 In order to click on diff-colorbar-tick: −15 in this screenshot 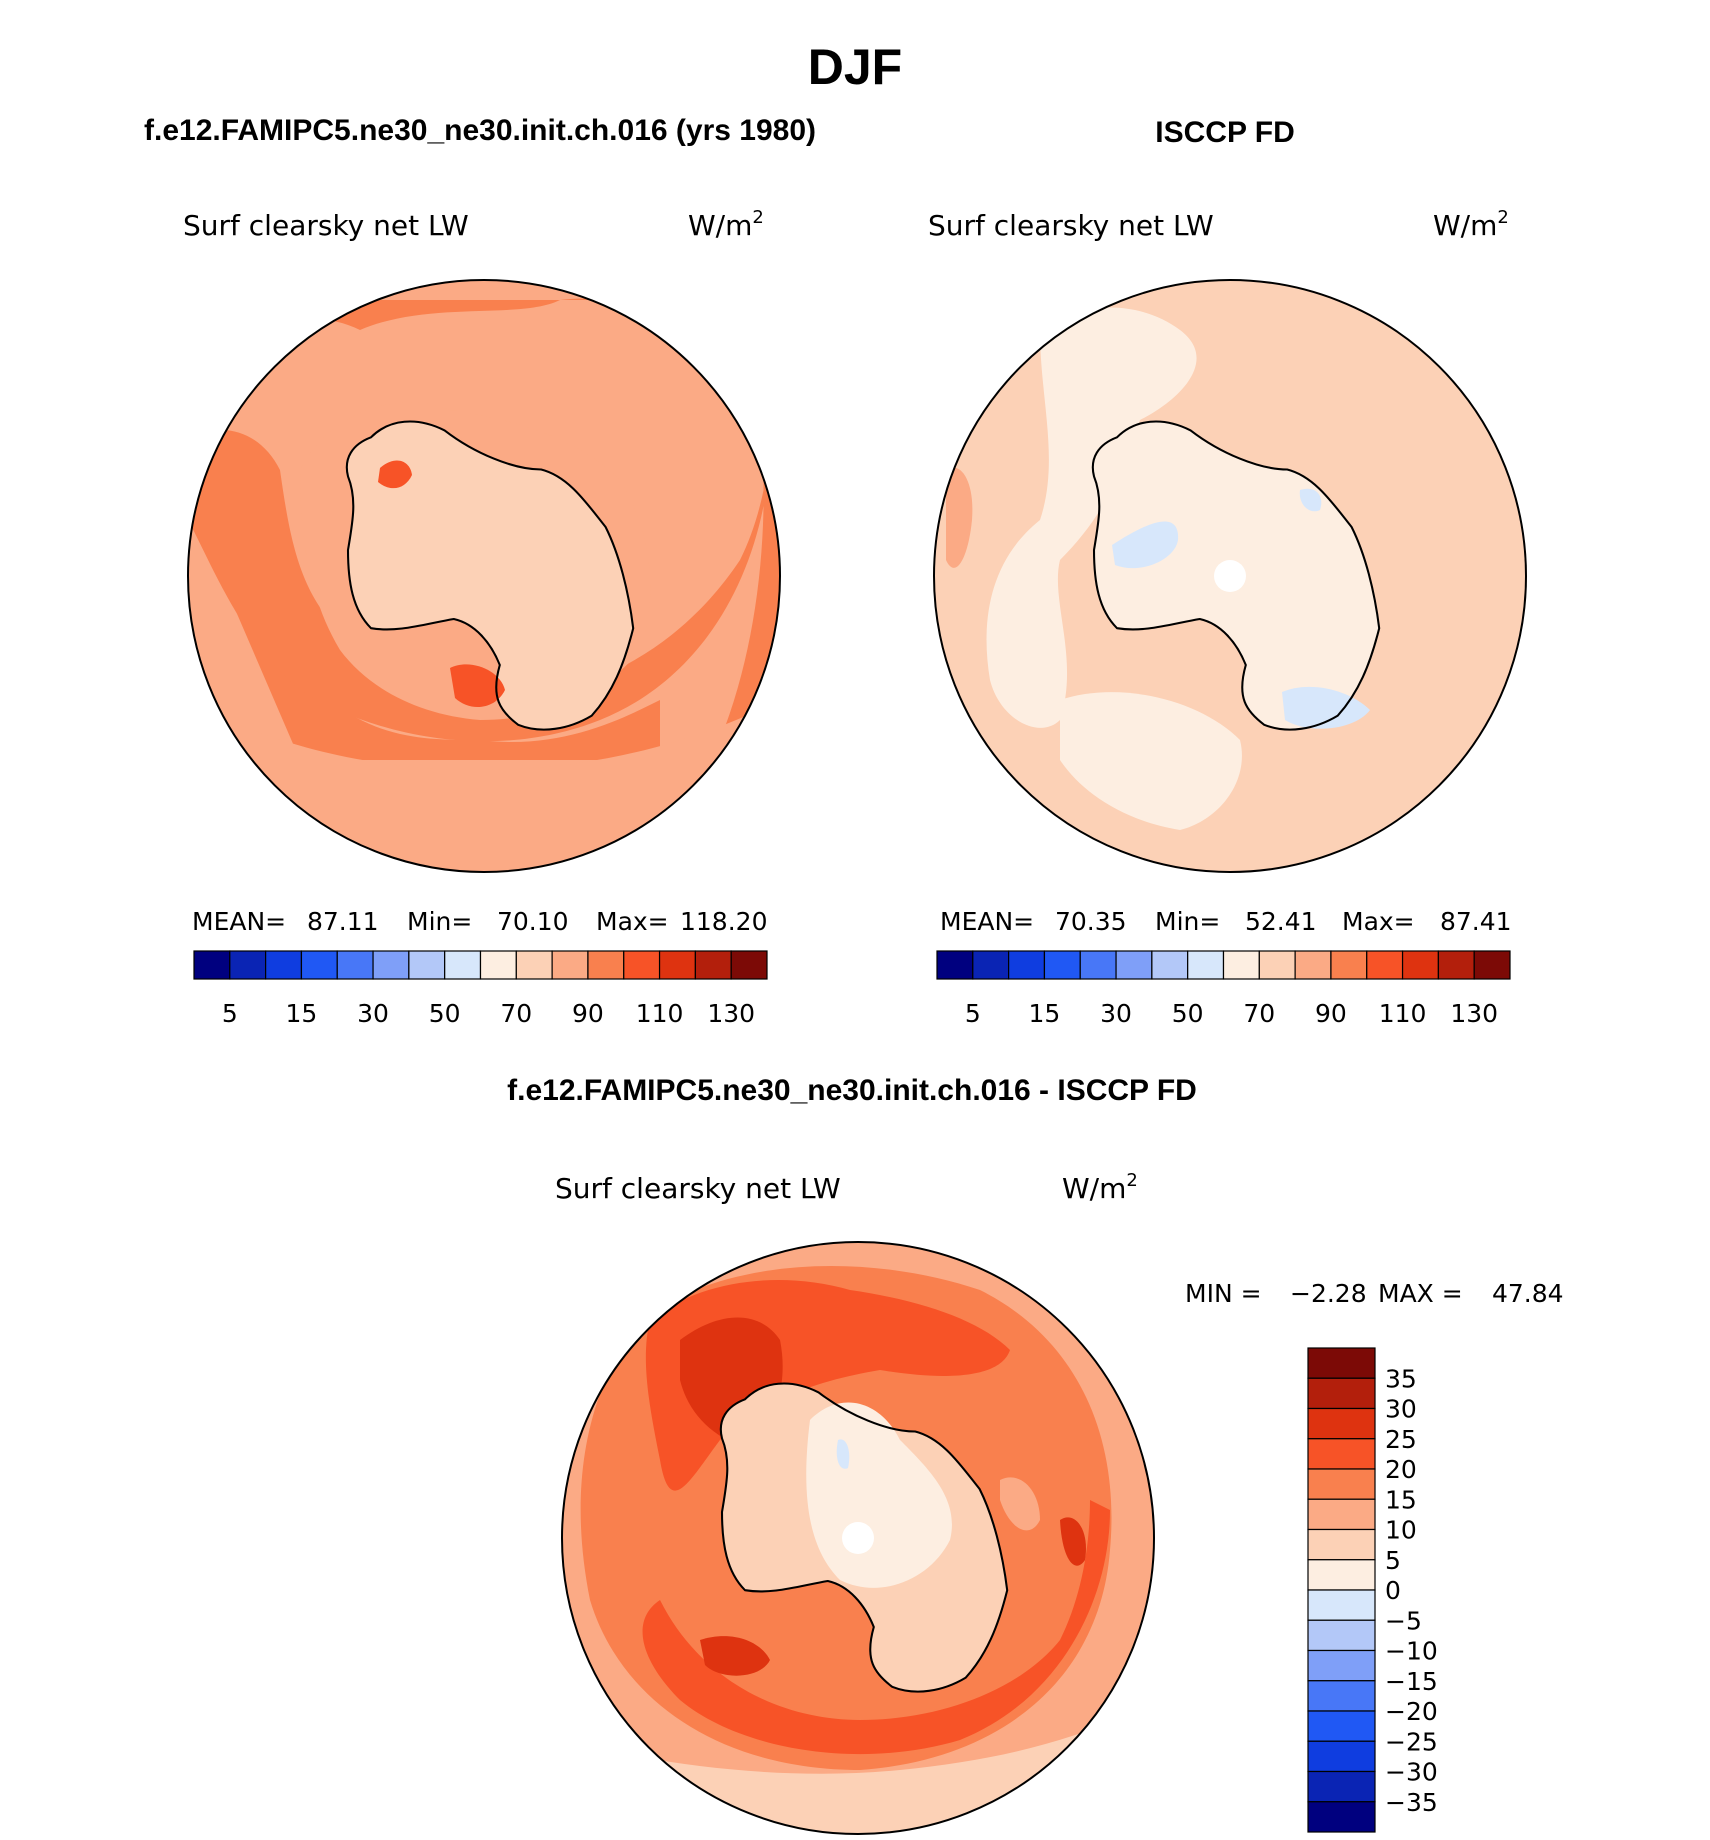, I will do `click(1411, 1681)`.